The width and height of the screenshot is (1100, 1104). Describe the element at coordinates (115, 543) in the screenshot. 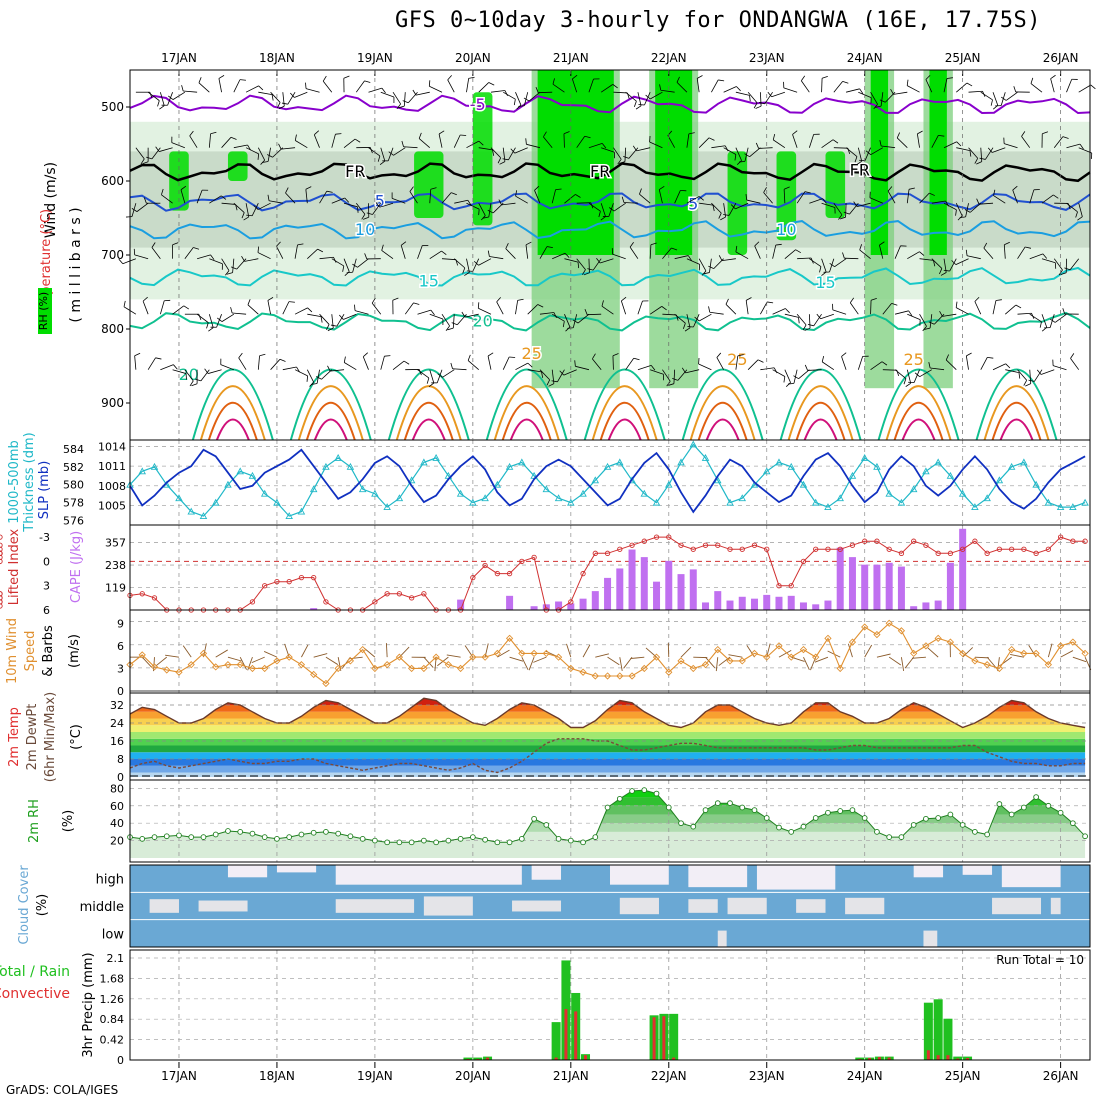

I see `cape-tick-label: 357` at that location.